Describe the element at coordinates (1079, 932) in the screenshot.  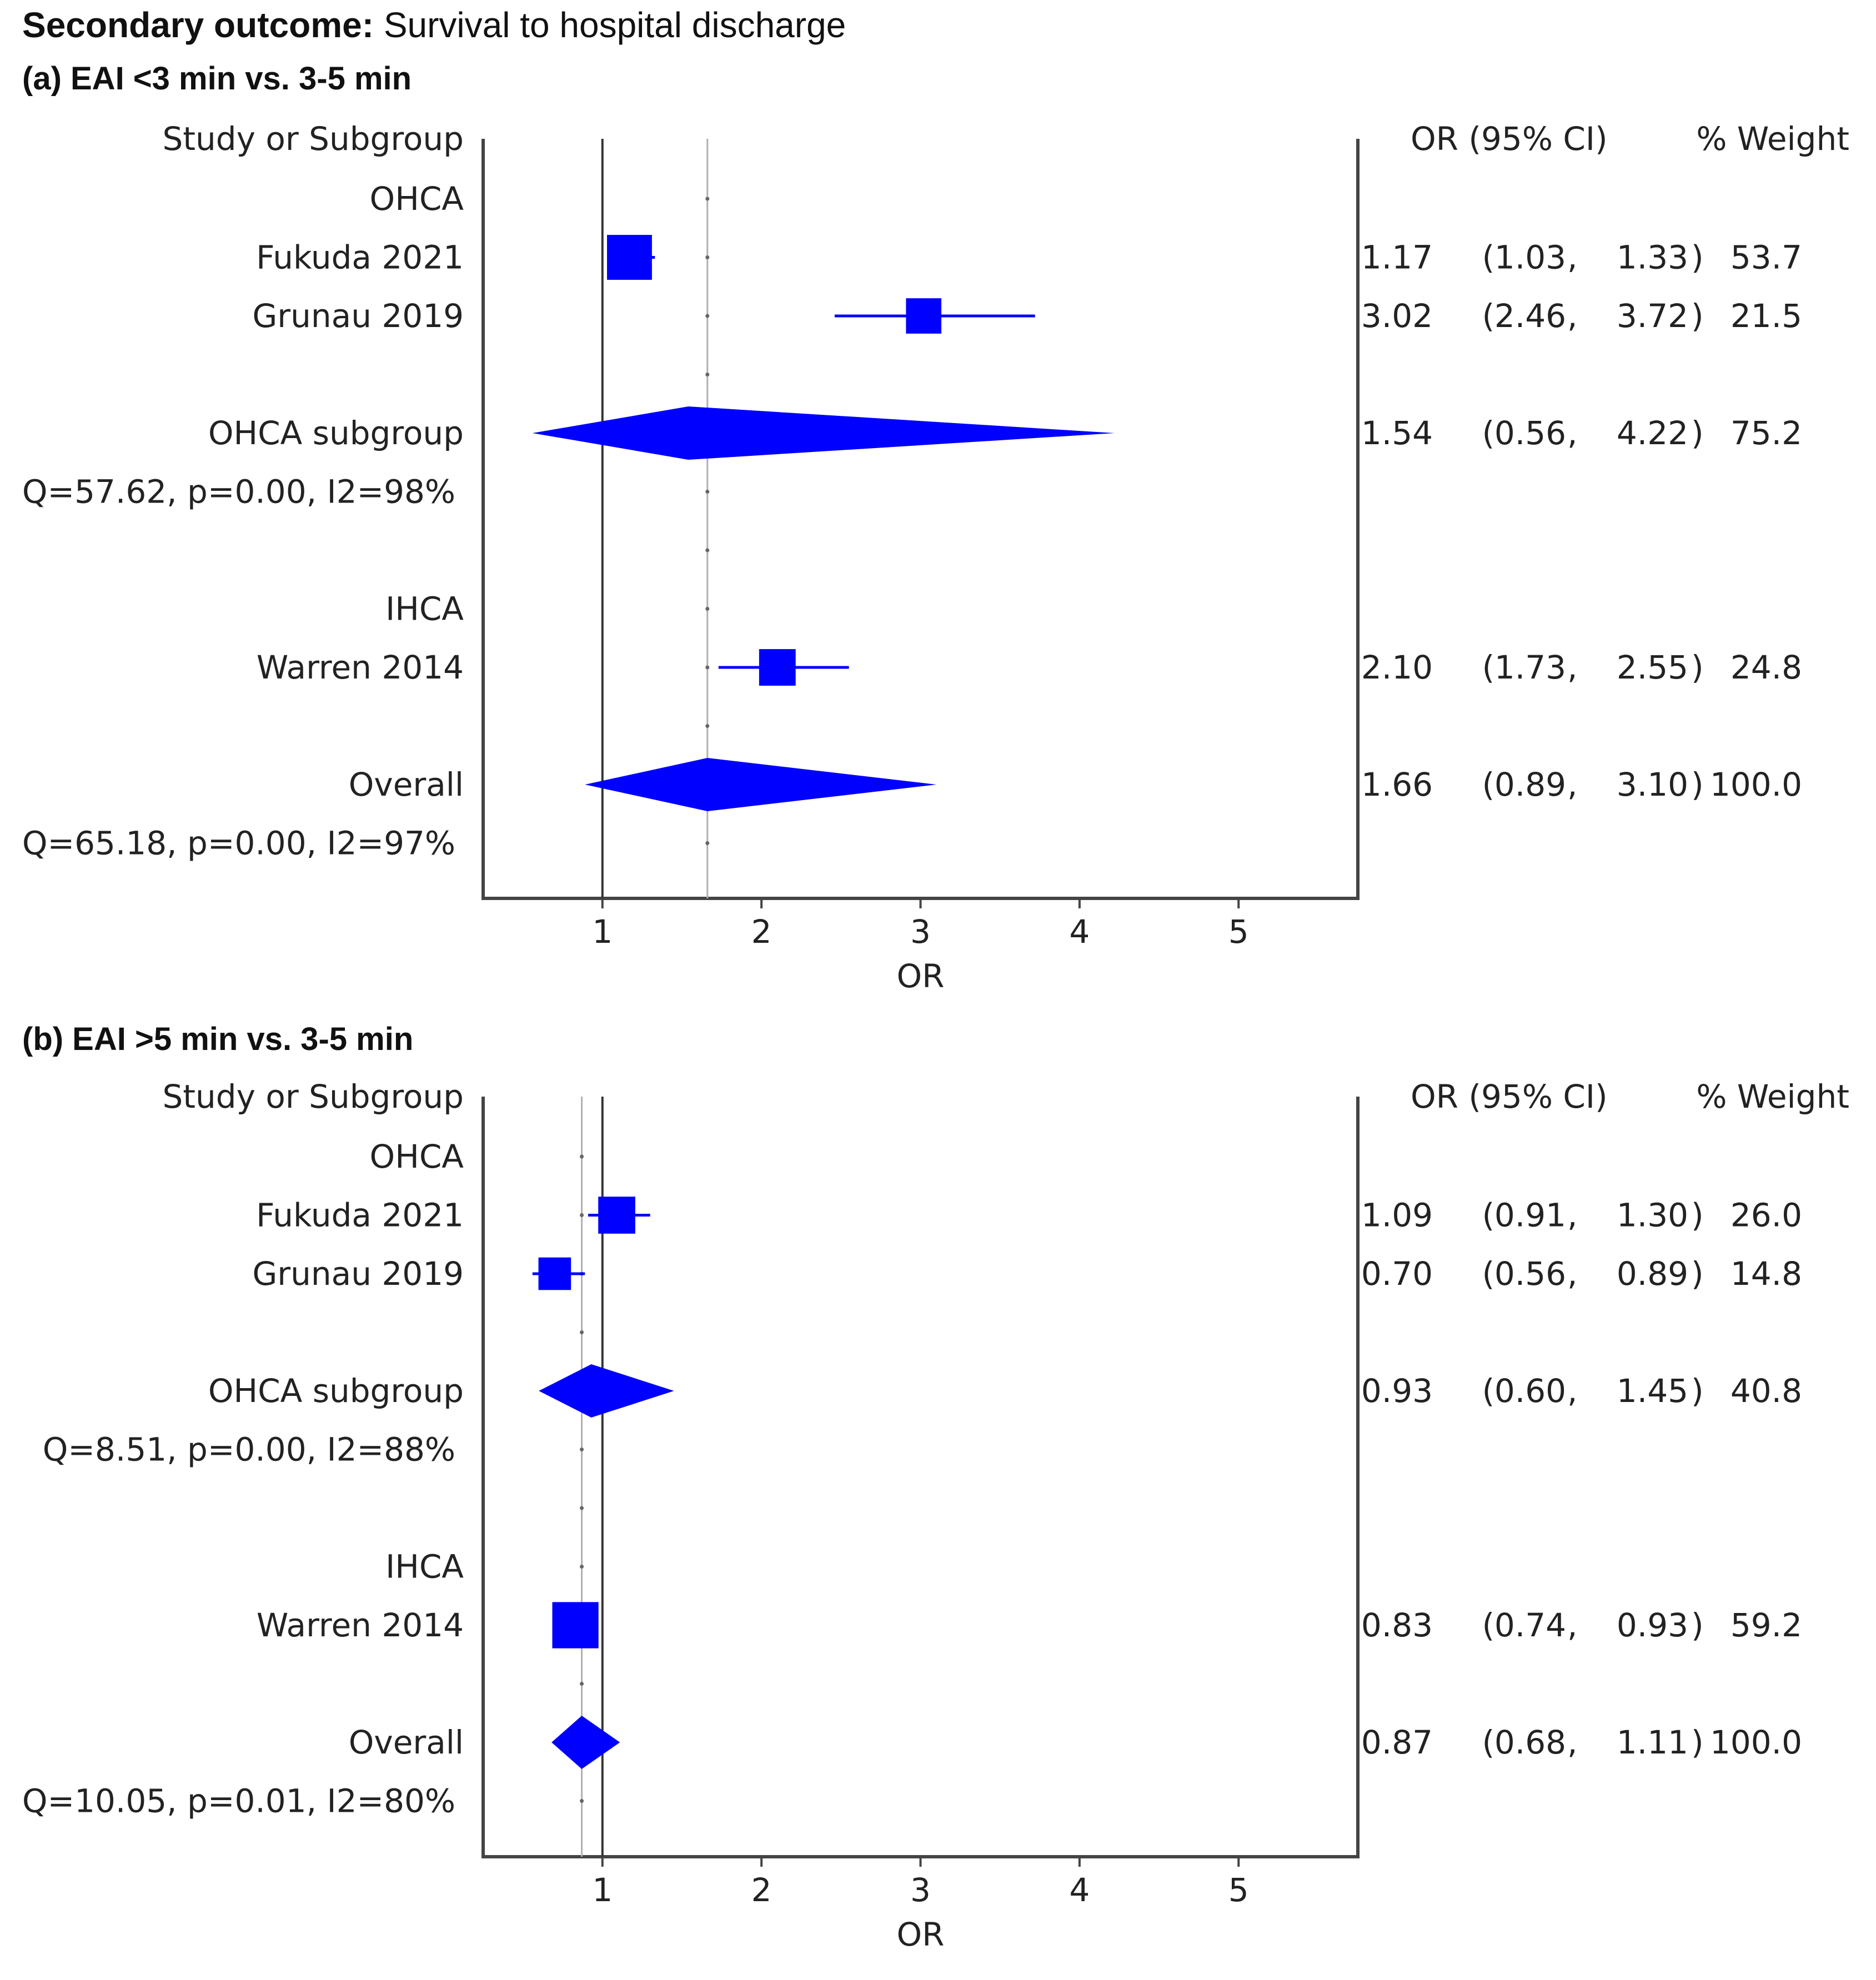
I see `x-tick-label: 4` at that location.